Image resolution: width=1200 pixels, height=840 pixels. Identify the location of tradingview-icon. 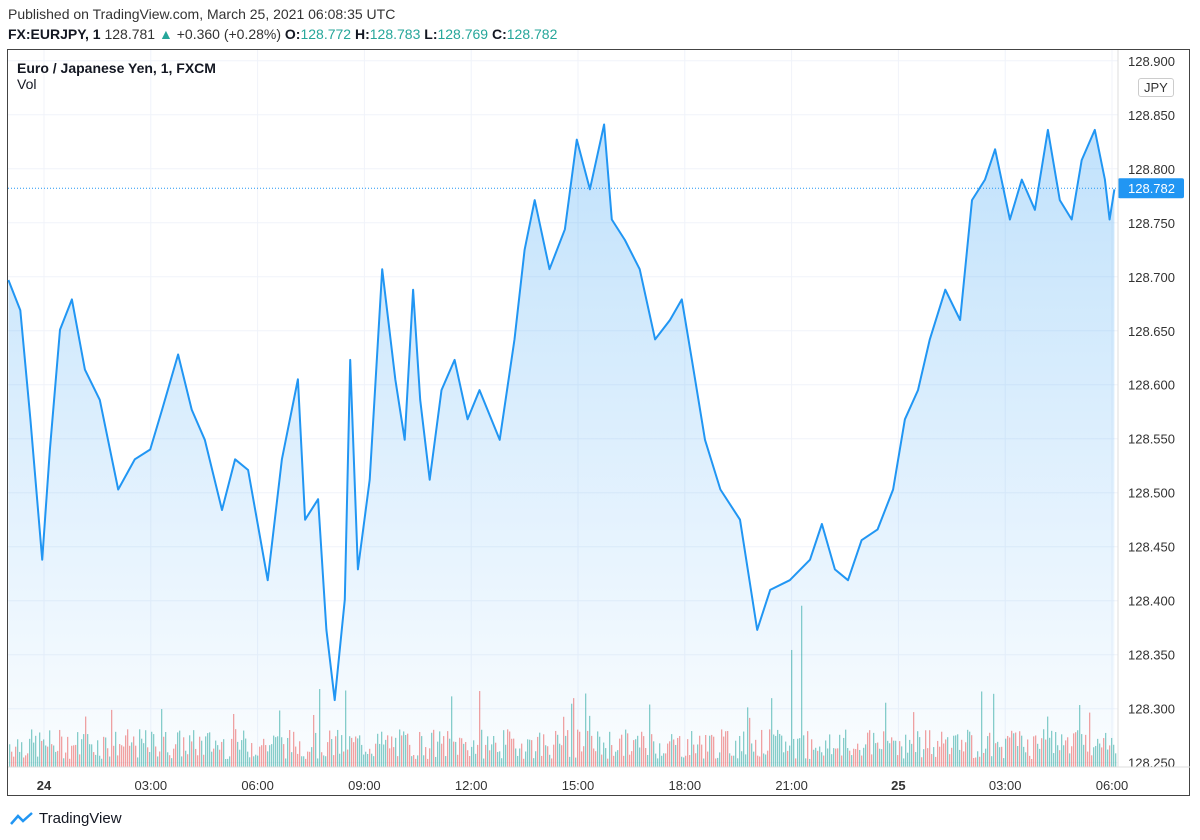
(21, 818).